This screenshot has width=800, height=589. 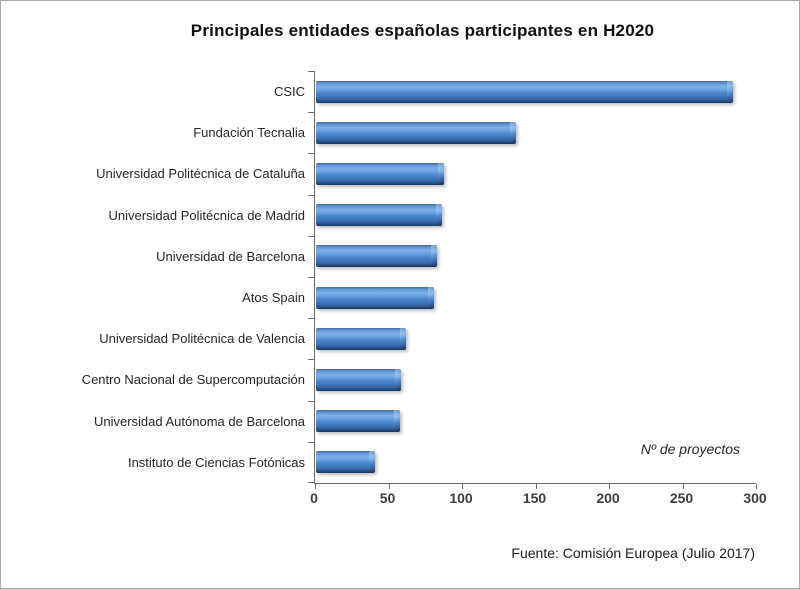 I want to click on x-tick-label: 50, so click(x=387, y=498).